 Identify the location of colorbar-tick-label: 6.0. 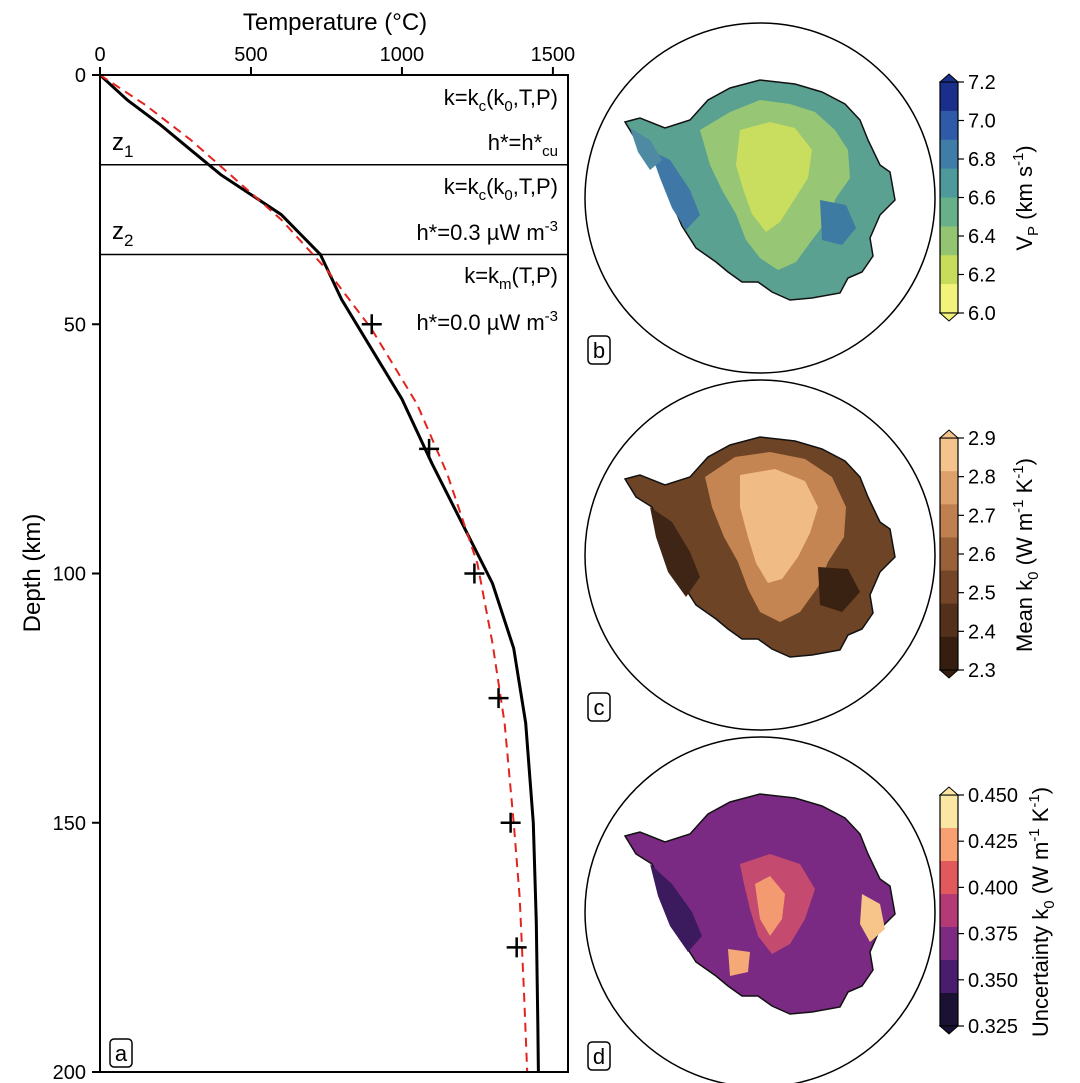
(982, 314).